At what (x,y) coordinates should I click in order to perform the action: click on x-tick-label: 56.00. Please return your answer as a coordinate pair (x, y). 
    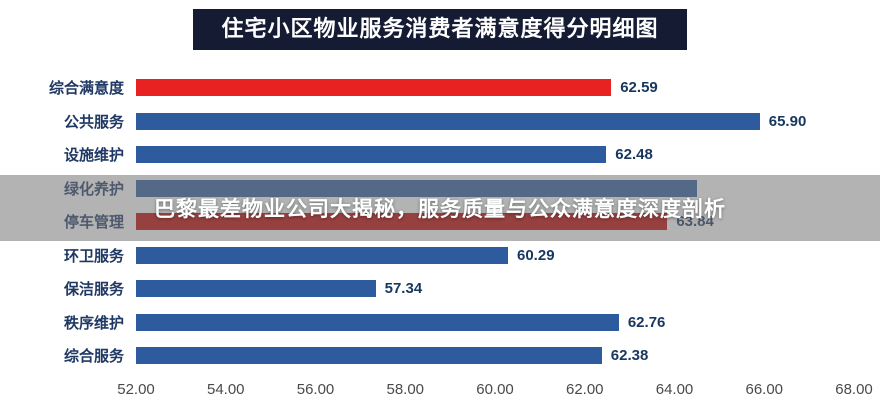
    Looking at the image, I should click on (315, 389).